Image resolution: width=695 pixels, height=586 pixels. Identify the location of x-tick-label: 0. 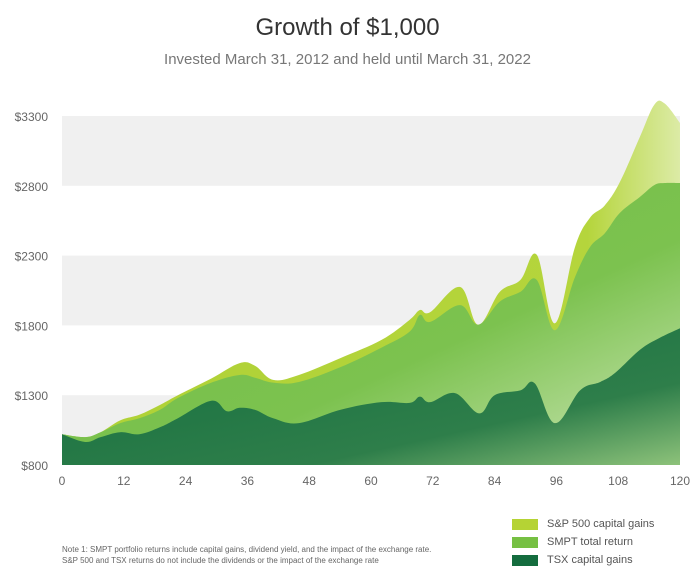
(62, 481).